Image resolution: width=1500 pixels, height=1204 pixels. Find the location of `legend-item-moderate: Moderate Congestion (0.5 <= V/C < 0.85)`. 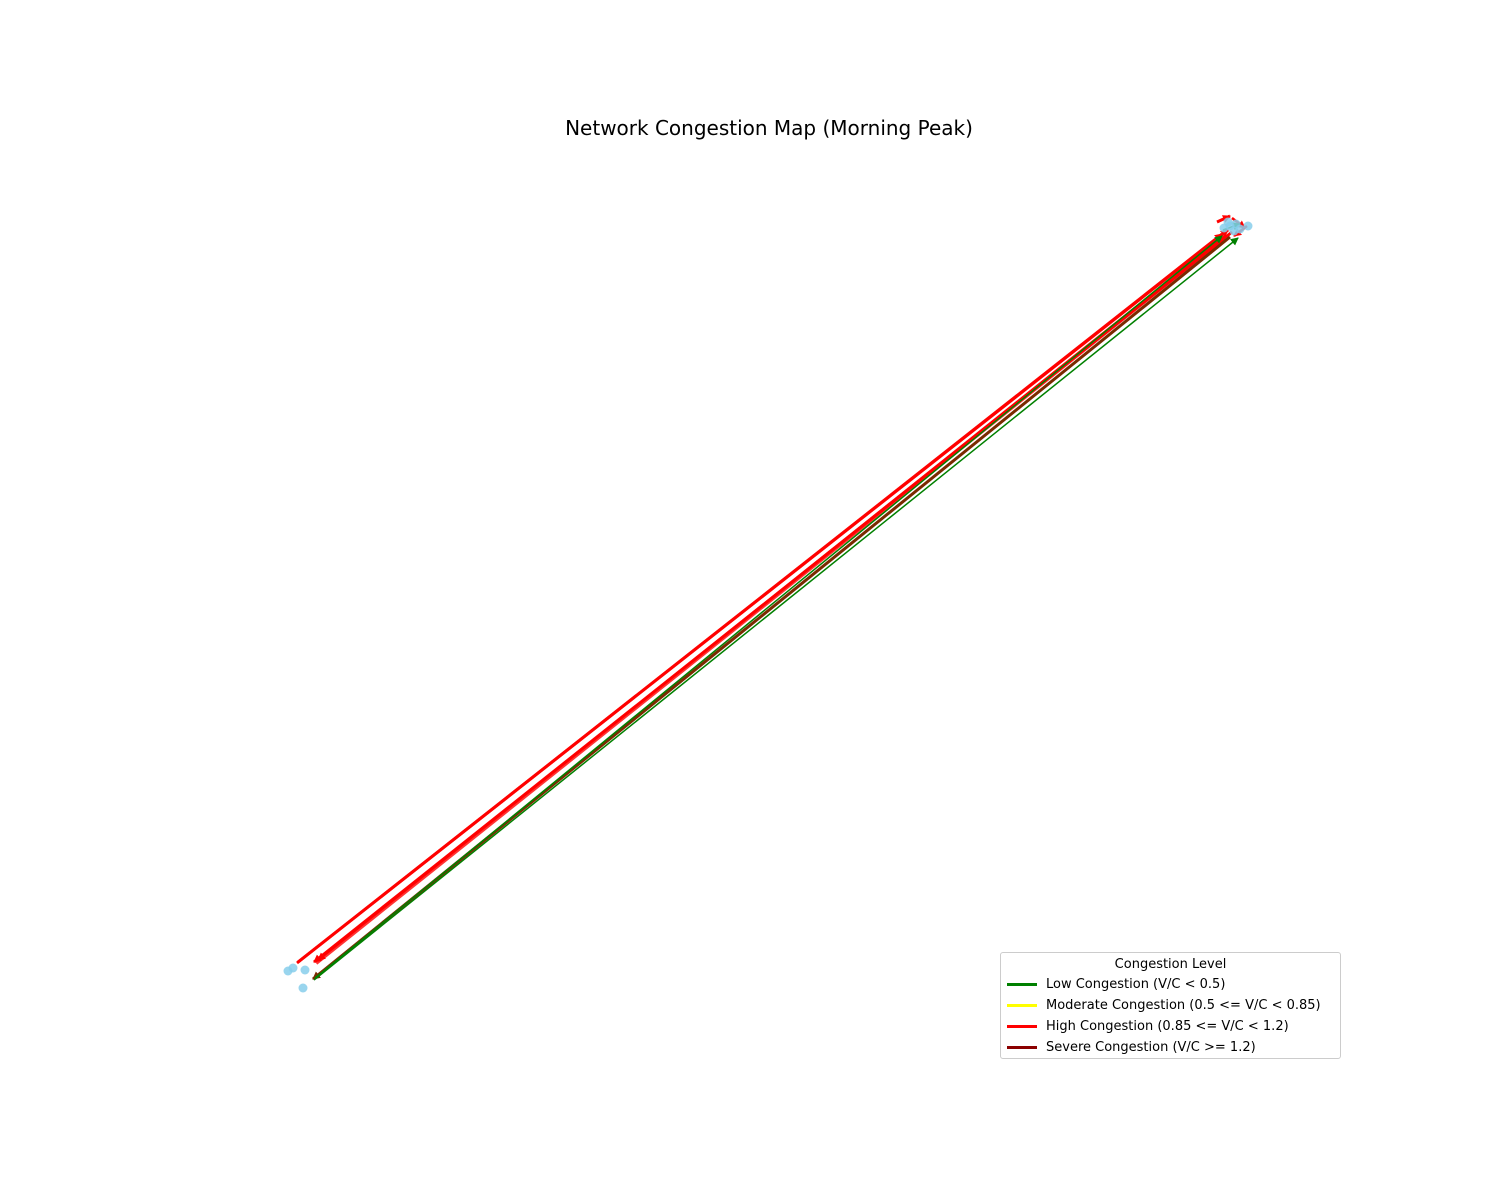

legend-item-moderate: Moderate Congestion (0.5 <= V/C < 0.85) is located at coordinates (1170, 1005).